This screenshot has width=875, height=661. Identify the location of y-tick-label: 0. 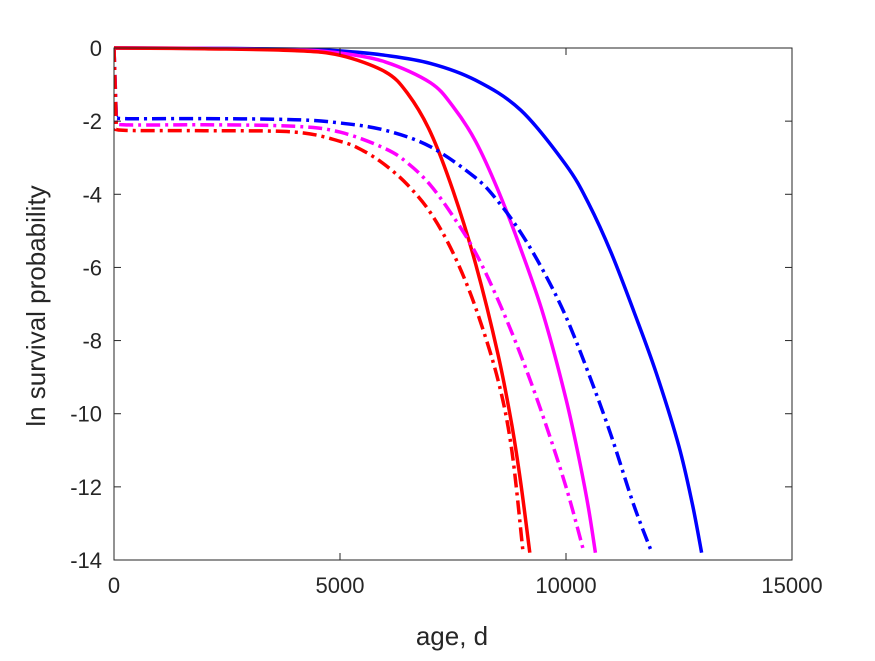
(96, 48).